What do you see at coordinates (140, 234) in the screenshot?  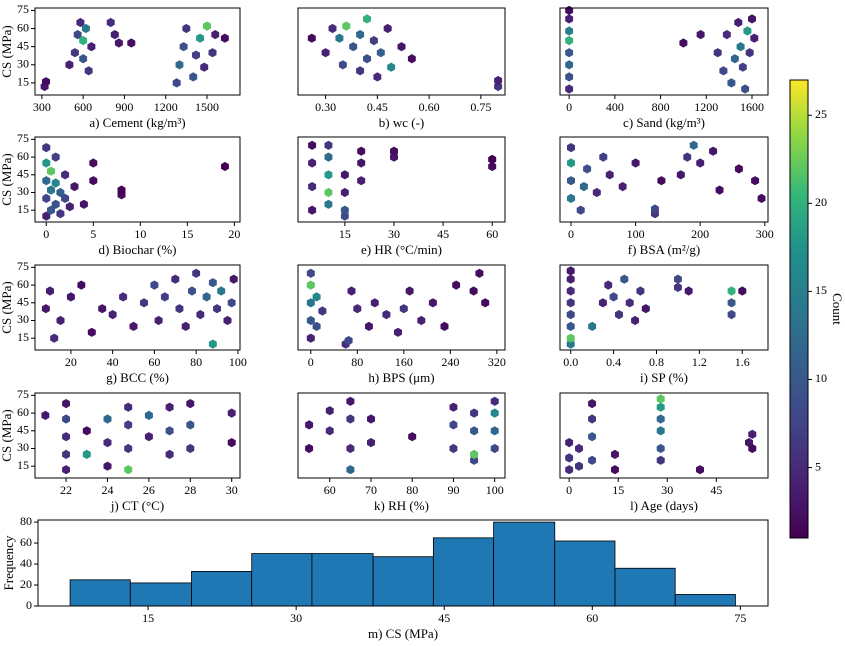 I see `x-tick-label: 10` at bounding box center [140, 234].